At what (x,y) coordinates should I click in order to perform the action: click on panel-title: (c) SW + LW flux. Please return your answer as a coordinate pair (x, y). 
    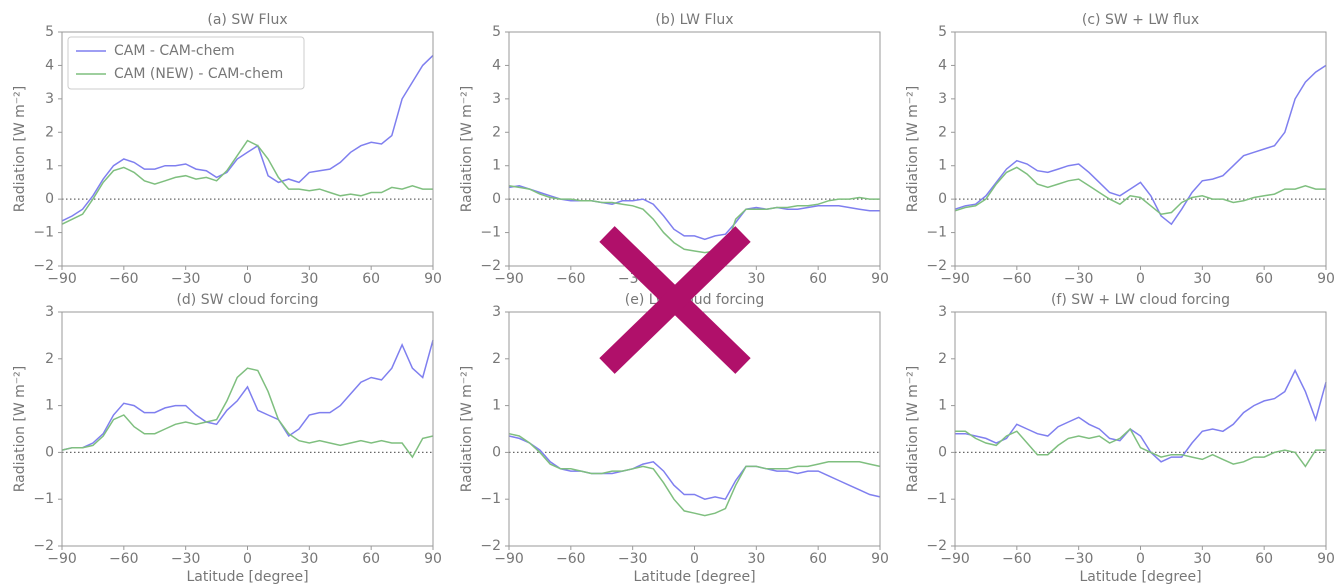
    Looking at the image, I should click on (1140, 20).